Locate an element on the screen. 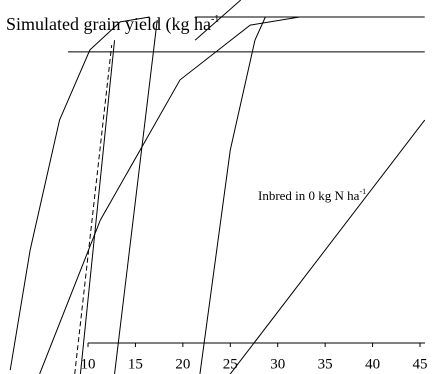 This screenshot has width=433, height=374. annotation-superscript: -1 is located at coordinates (362, 191).